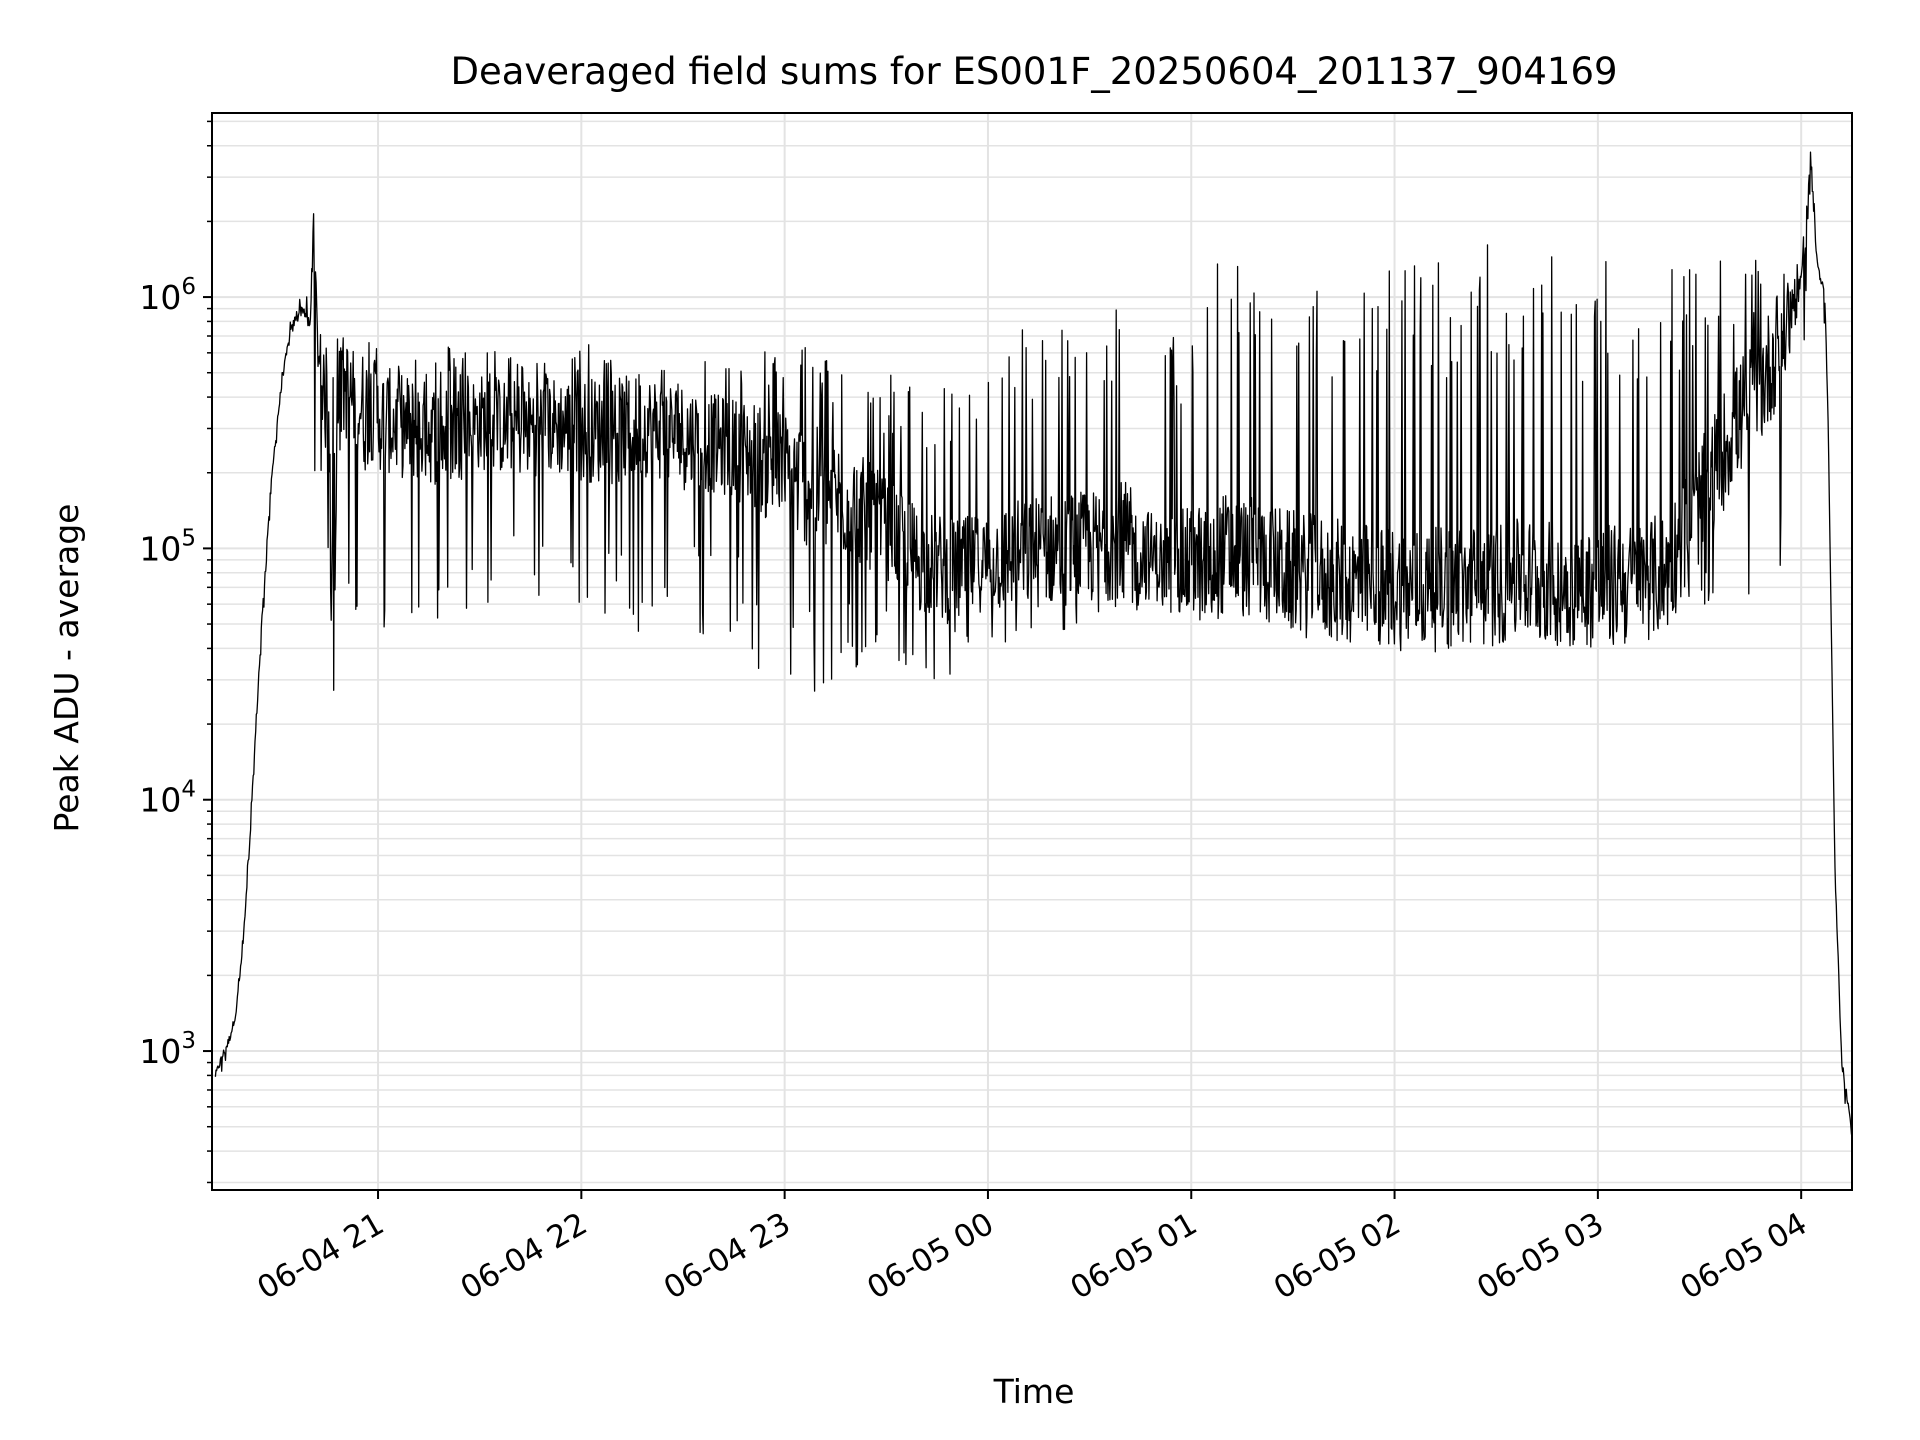 Image resolution: width=1920 pixels, height=1440 pixels. I want to click on y-tick-label-exponent: 5, so click(188, 538).